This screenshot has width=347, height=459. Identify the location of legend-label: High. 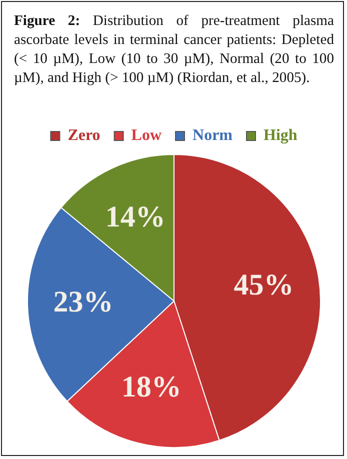
(281, 135).